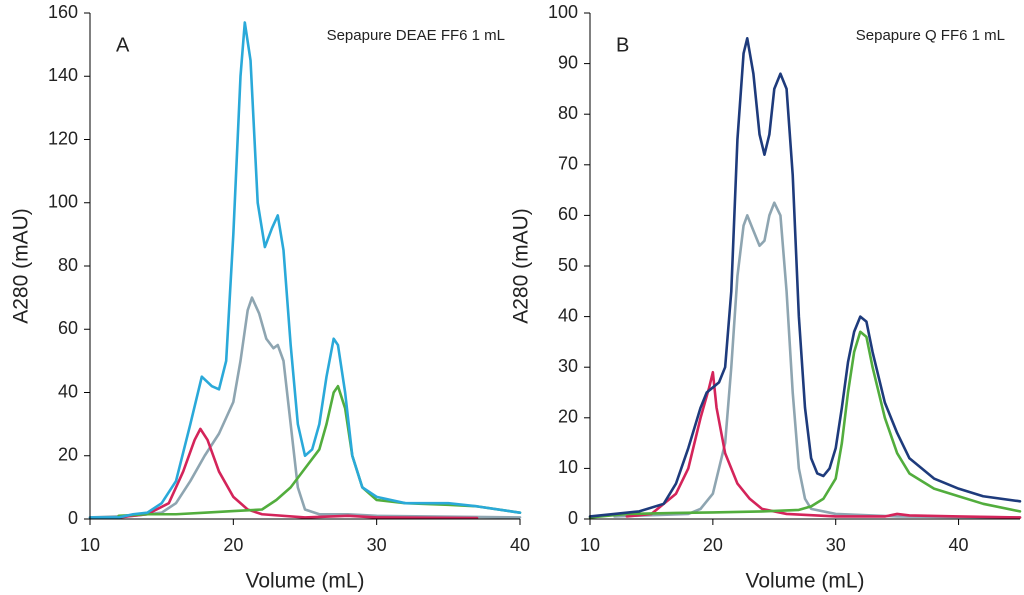  Describe the element at coordinates (63, 138) in the screenshot. I see `y-tick-label: 120` at that location.